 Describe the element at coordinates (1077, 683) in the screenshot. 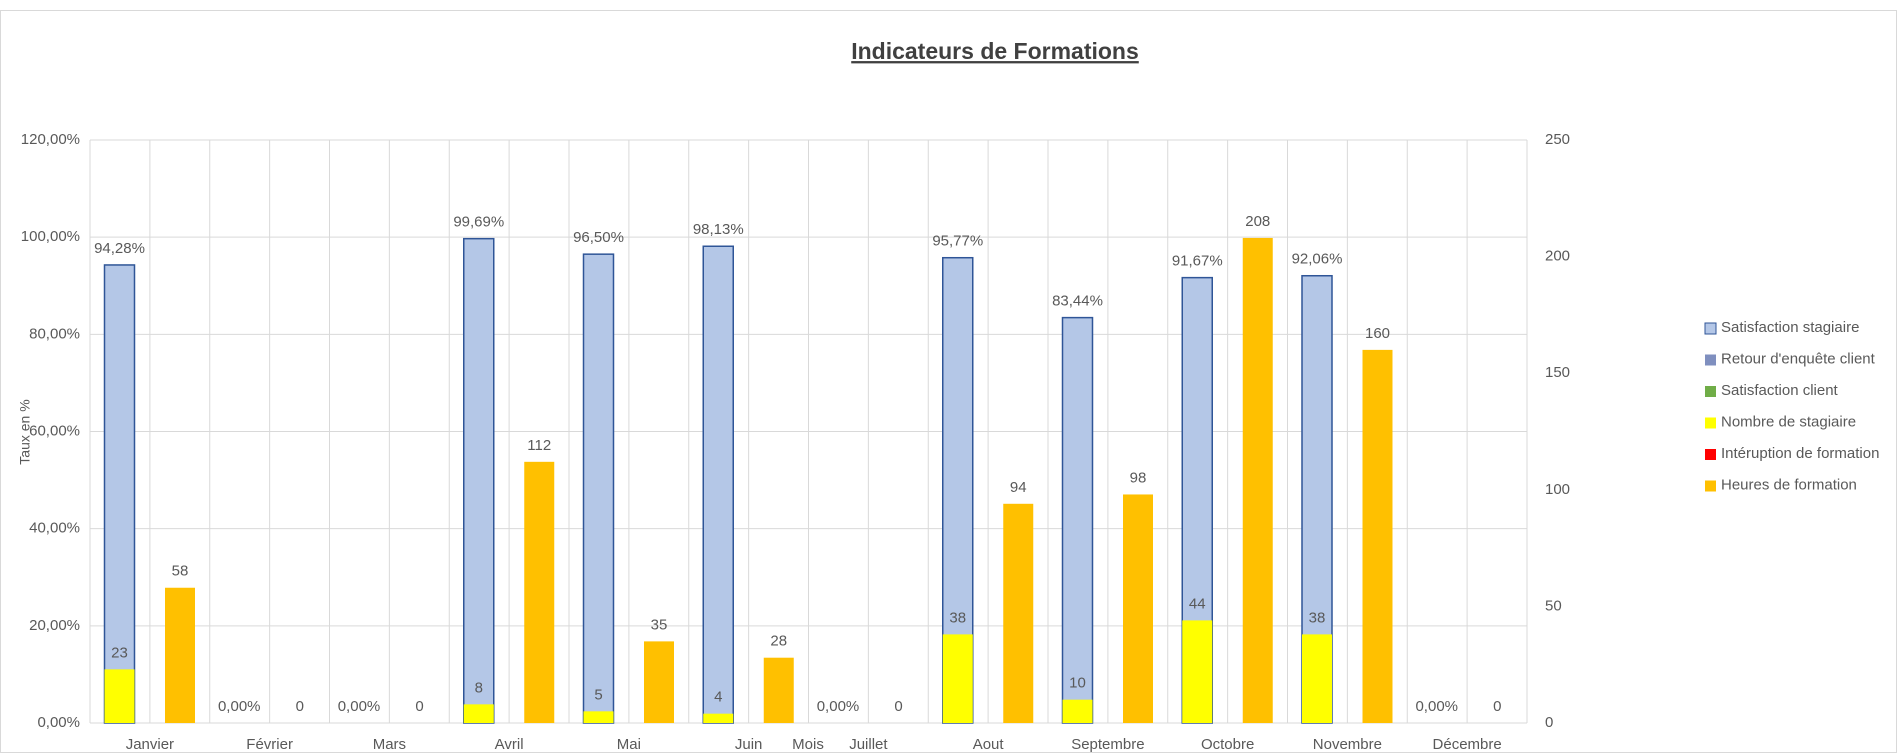

I see `data-label: 10` at that location.